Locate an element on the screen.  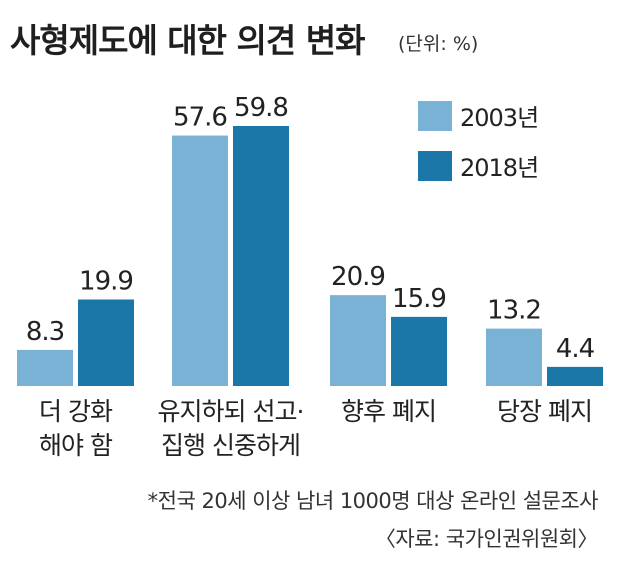
legend: 2003년 2018년 is located at coordinates (478, 141).